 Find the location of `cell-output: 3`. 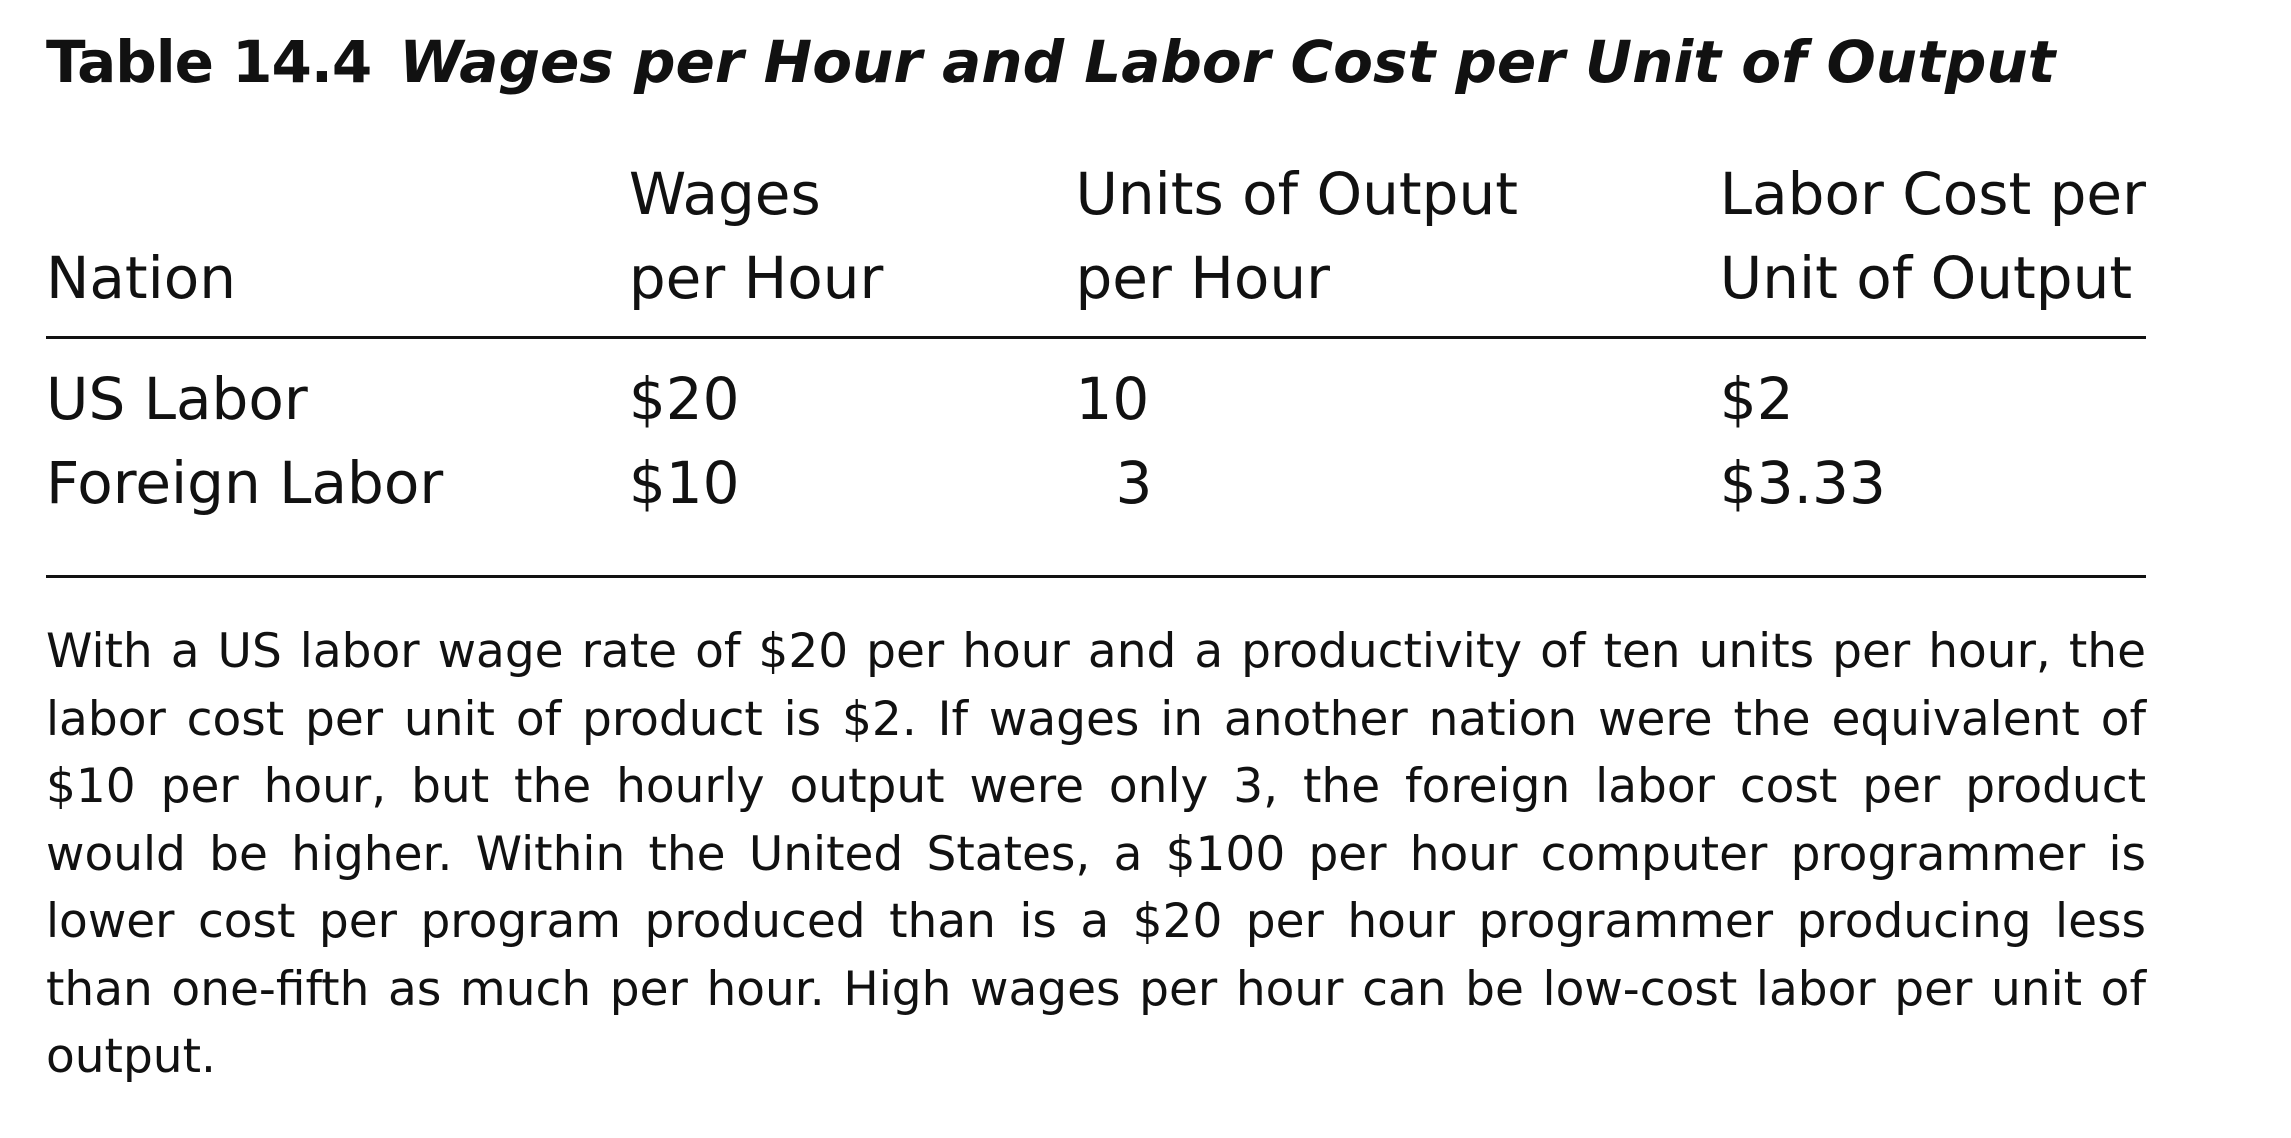

cell-output: 3 is located at coordinates (1397, 509).